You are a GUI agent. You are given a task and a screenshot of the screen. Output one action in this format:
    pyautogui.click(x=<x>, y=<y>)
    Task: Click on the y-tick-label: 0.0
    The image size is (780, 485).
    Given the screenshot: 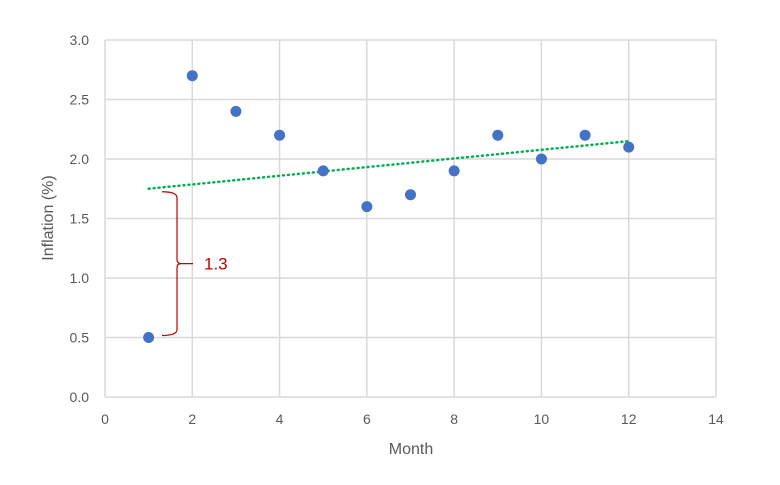 What is the action you would take?
    pyautogui.click(x=80, y=397)
    